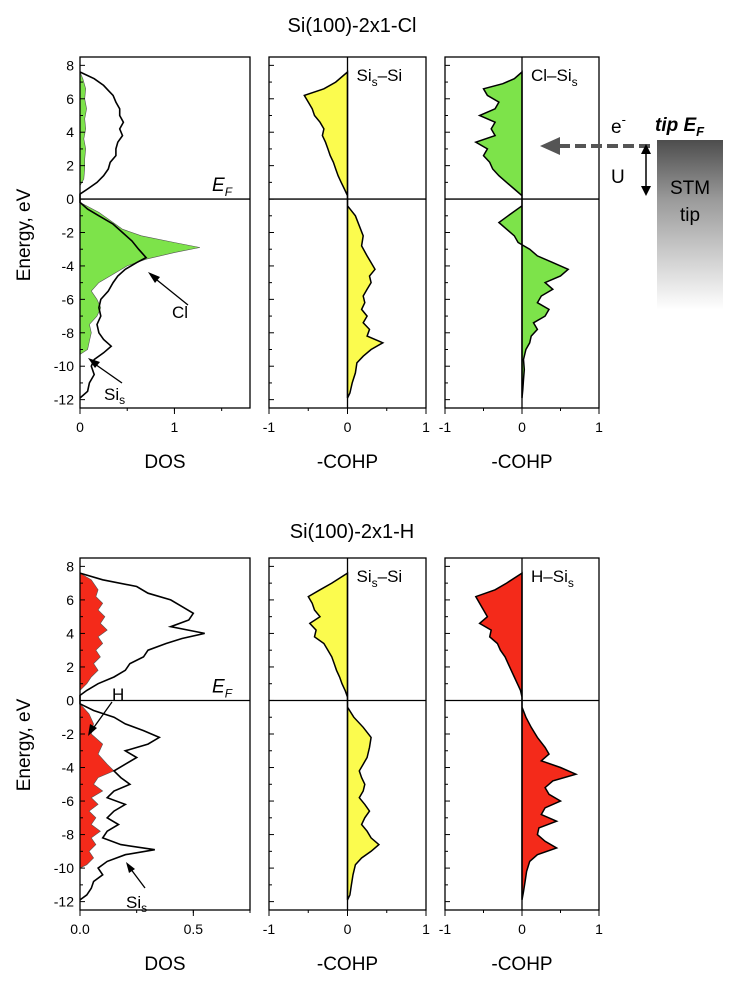 The height and width of the screenshot is (1001, 734). Describe the element at coordinates (194, 929) in the screenshot. I see `x-tick-label: 0.5` at that location.